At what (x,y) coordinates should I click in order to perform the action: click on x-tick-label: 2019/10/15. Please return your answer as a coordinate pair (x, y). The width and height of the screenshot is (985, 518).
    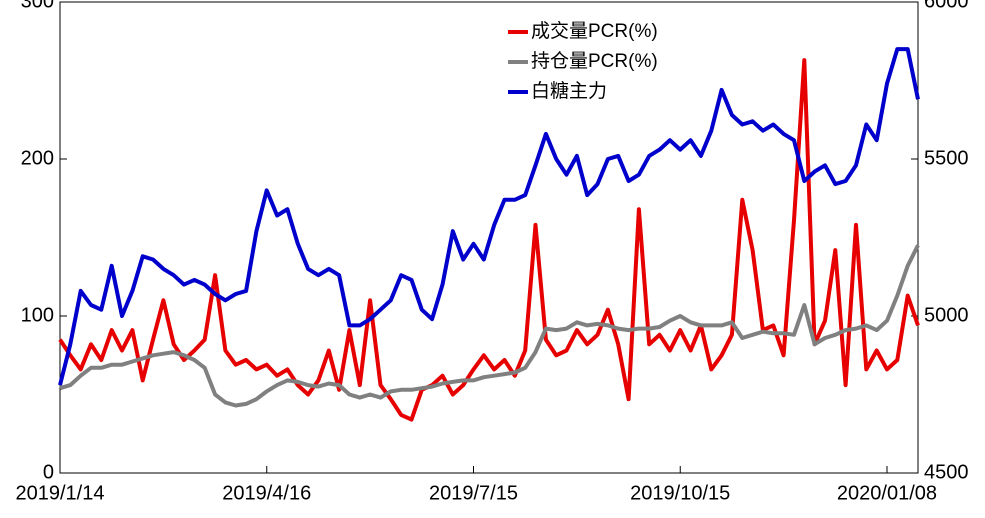
    Looking at the image, I should click on (680, 493).